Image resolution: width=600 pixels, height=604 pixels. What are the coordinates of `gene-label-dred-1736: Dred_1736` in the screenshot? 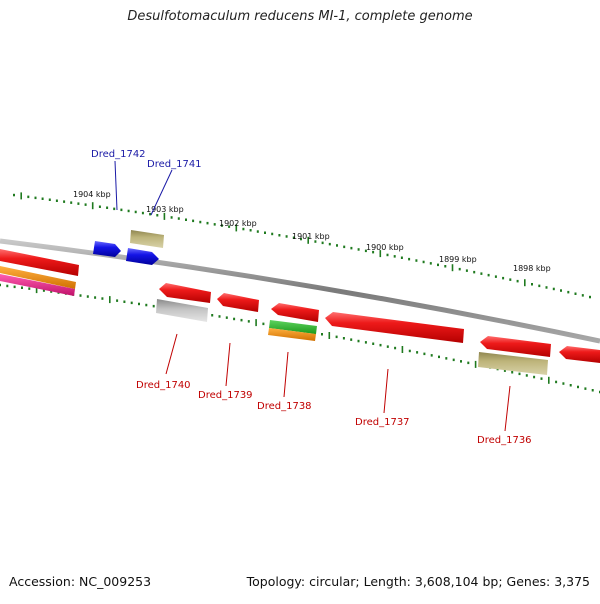 It's located at (504, 440).